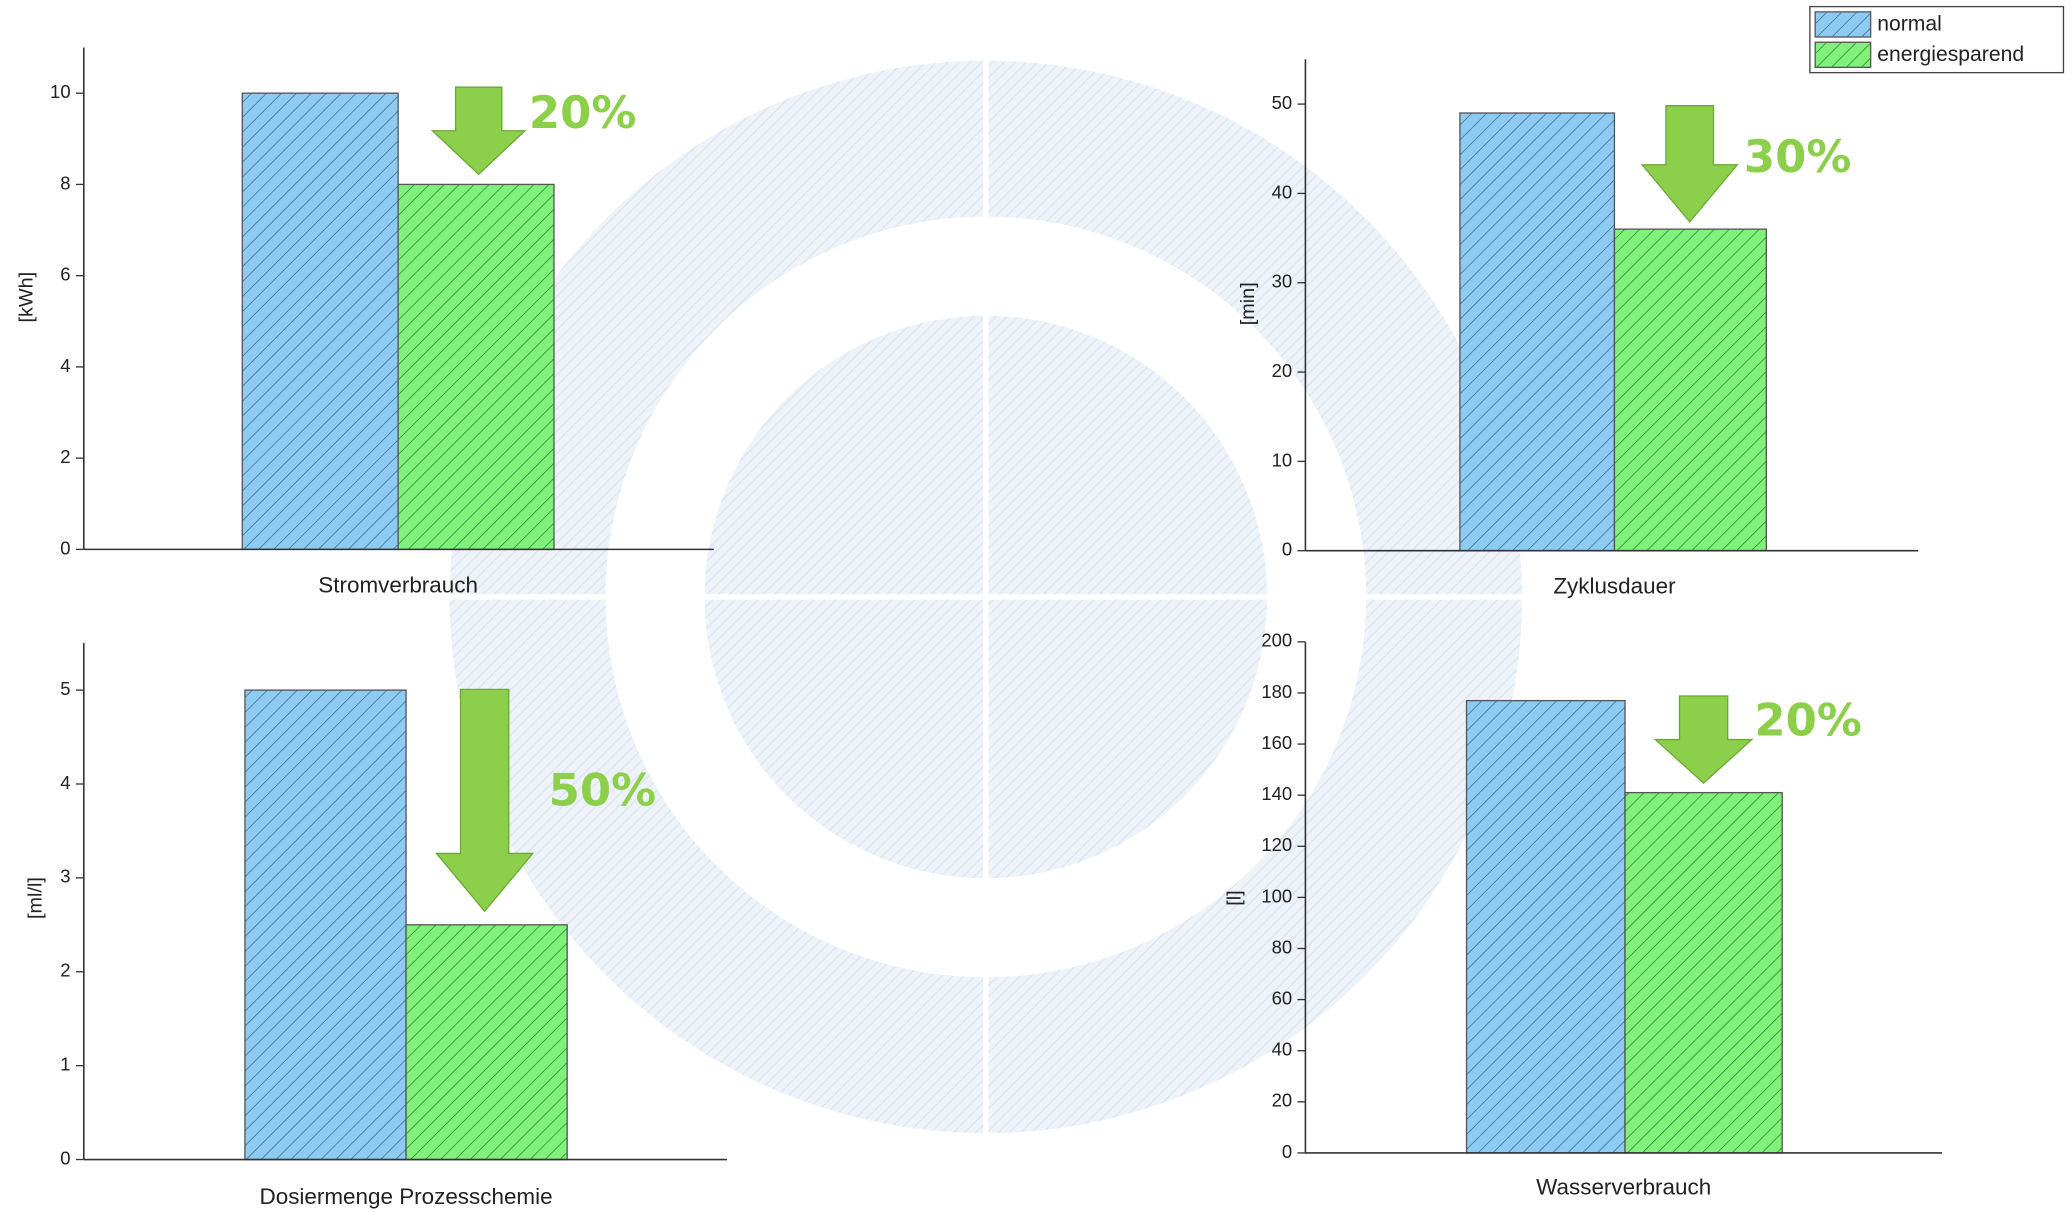 The image size is (2072, 1215). I want to click on x-axis-label: Zyklusdauer, so click(1614, 586).